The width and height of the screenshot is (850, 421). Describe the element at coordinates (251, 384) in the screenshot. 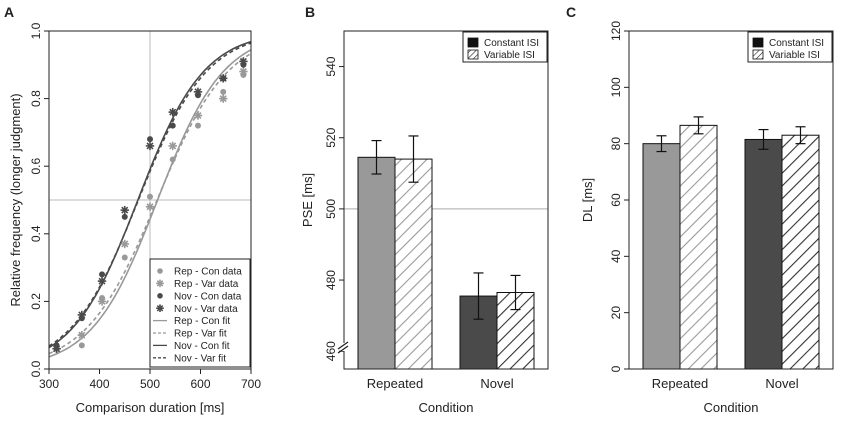

I see `x-tick-label: 700` at that location.